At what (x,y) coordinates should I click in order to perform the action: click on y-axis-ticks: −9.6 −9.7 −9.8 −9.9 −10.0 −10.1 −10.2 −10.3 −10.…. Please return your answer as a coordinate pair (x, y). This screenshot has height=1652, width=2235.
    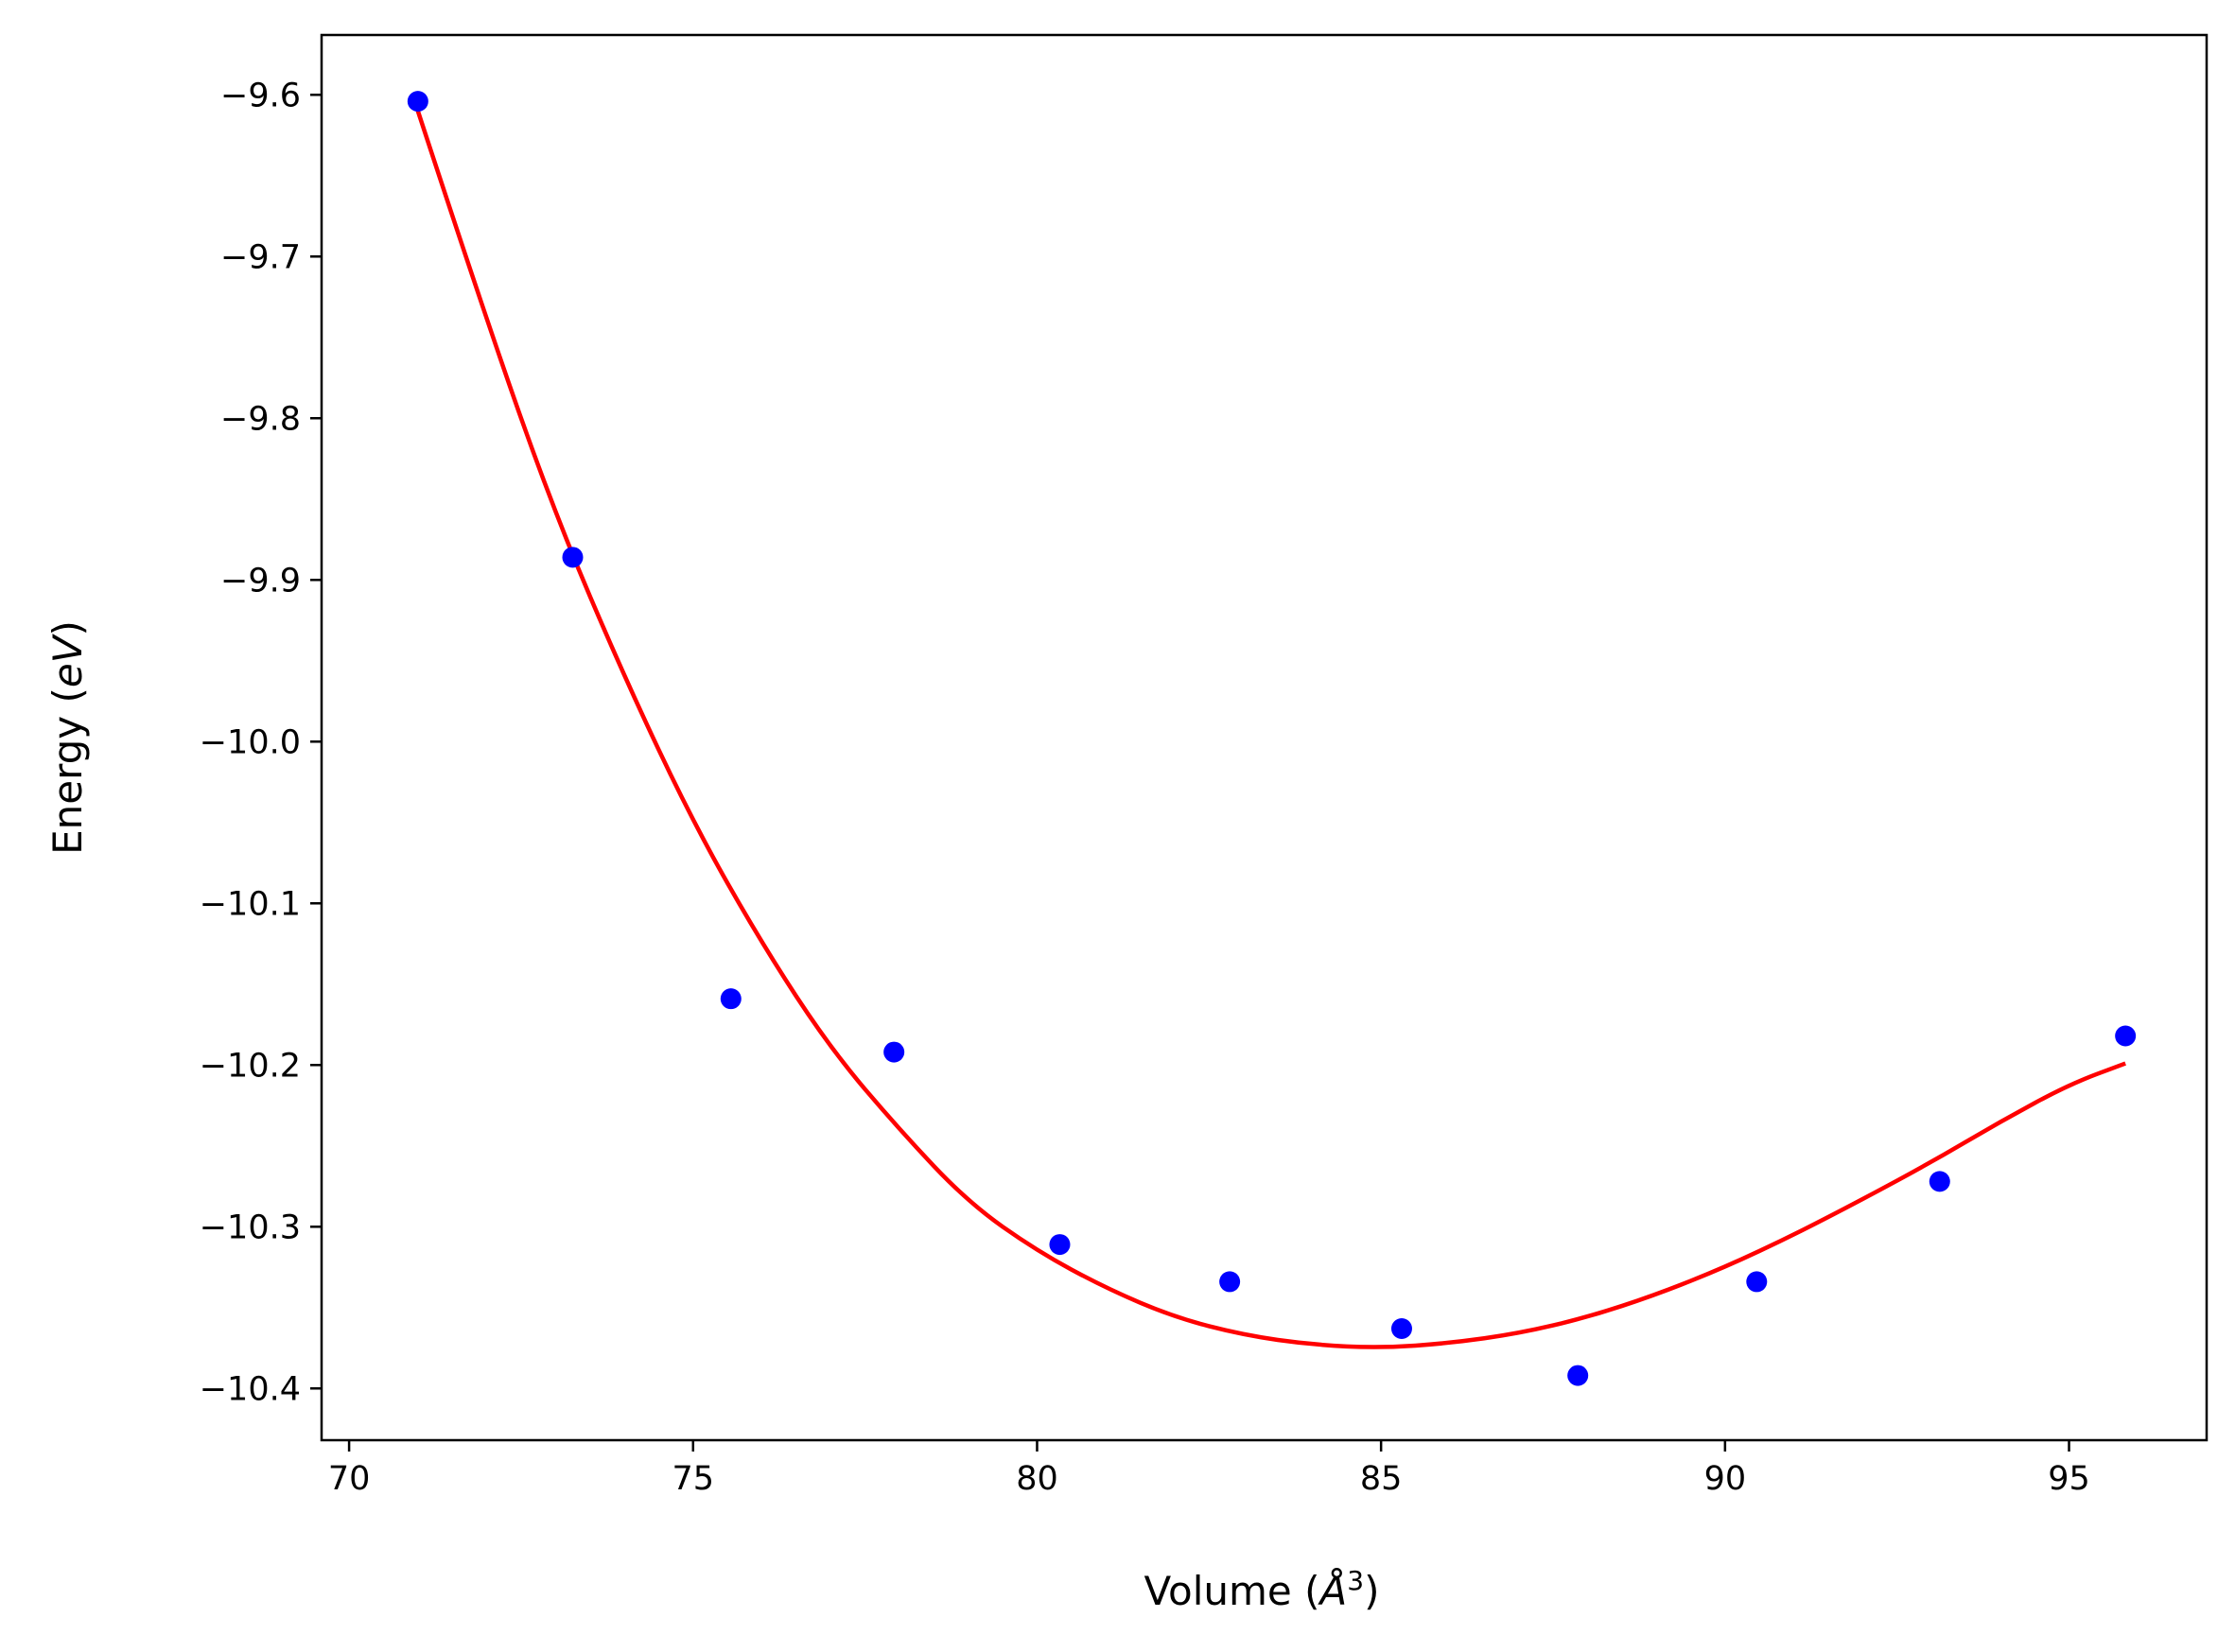
    Looking at the image, I should click on (261, 743).